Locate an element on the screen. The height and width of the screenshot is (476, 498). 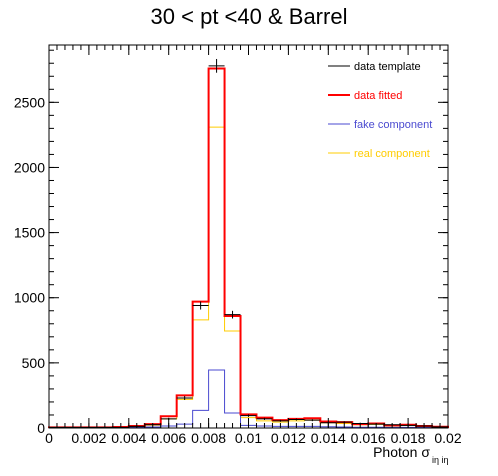
x-tick-label: 0.01 is located at coordinates (248, 438).